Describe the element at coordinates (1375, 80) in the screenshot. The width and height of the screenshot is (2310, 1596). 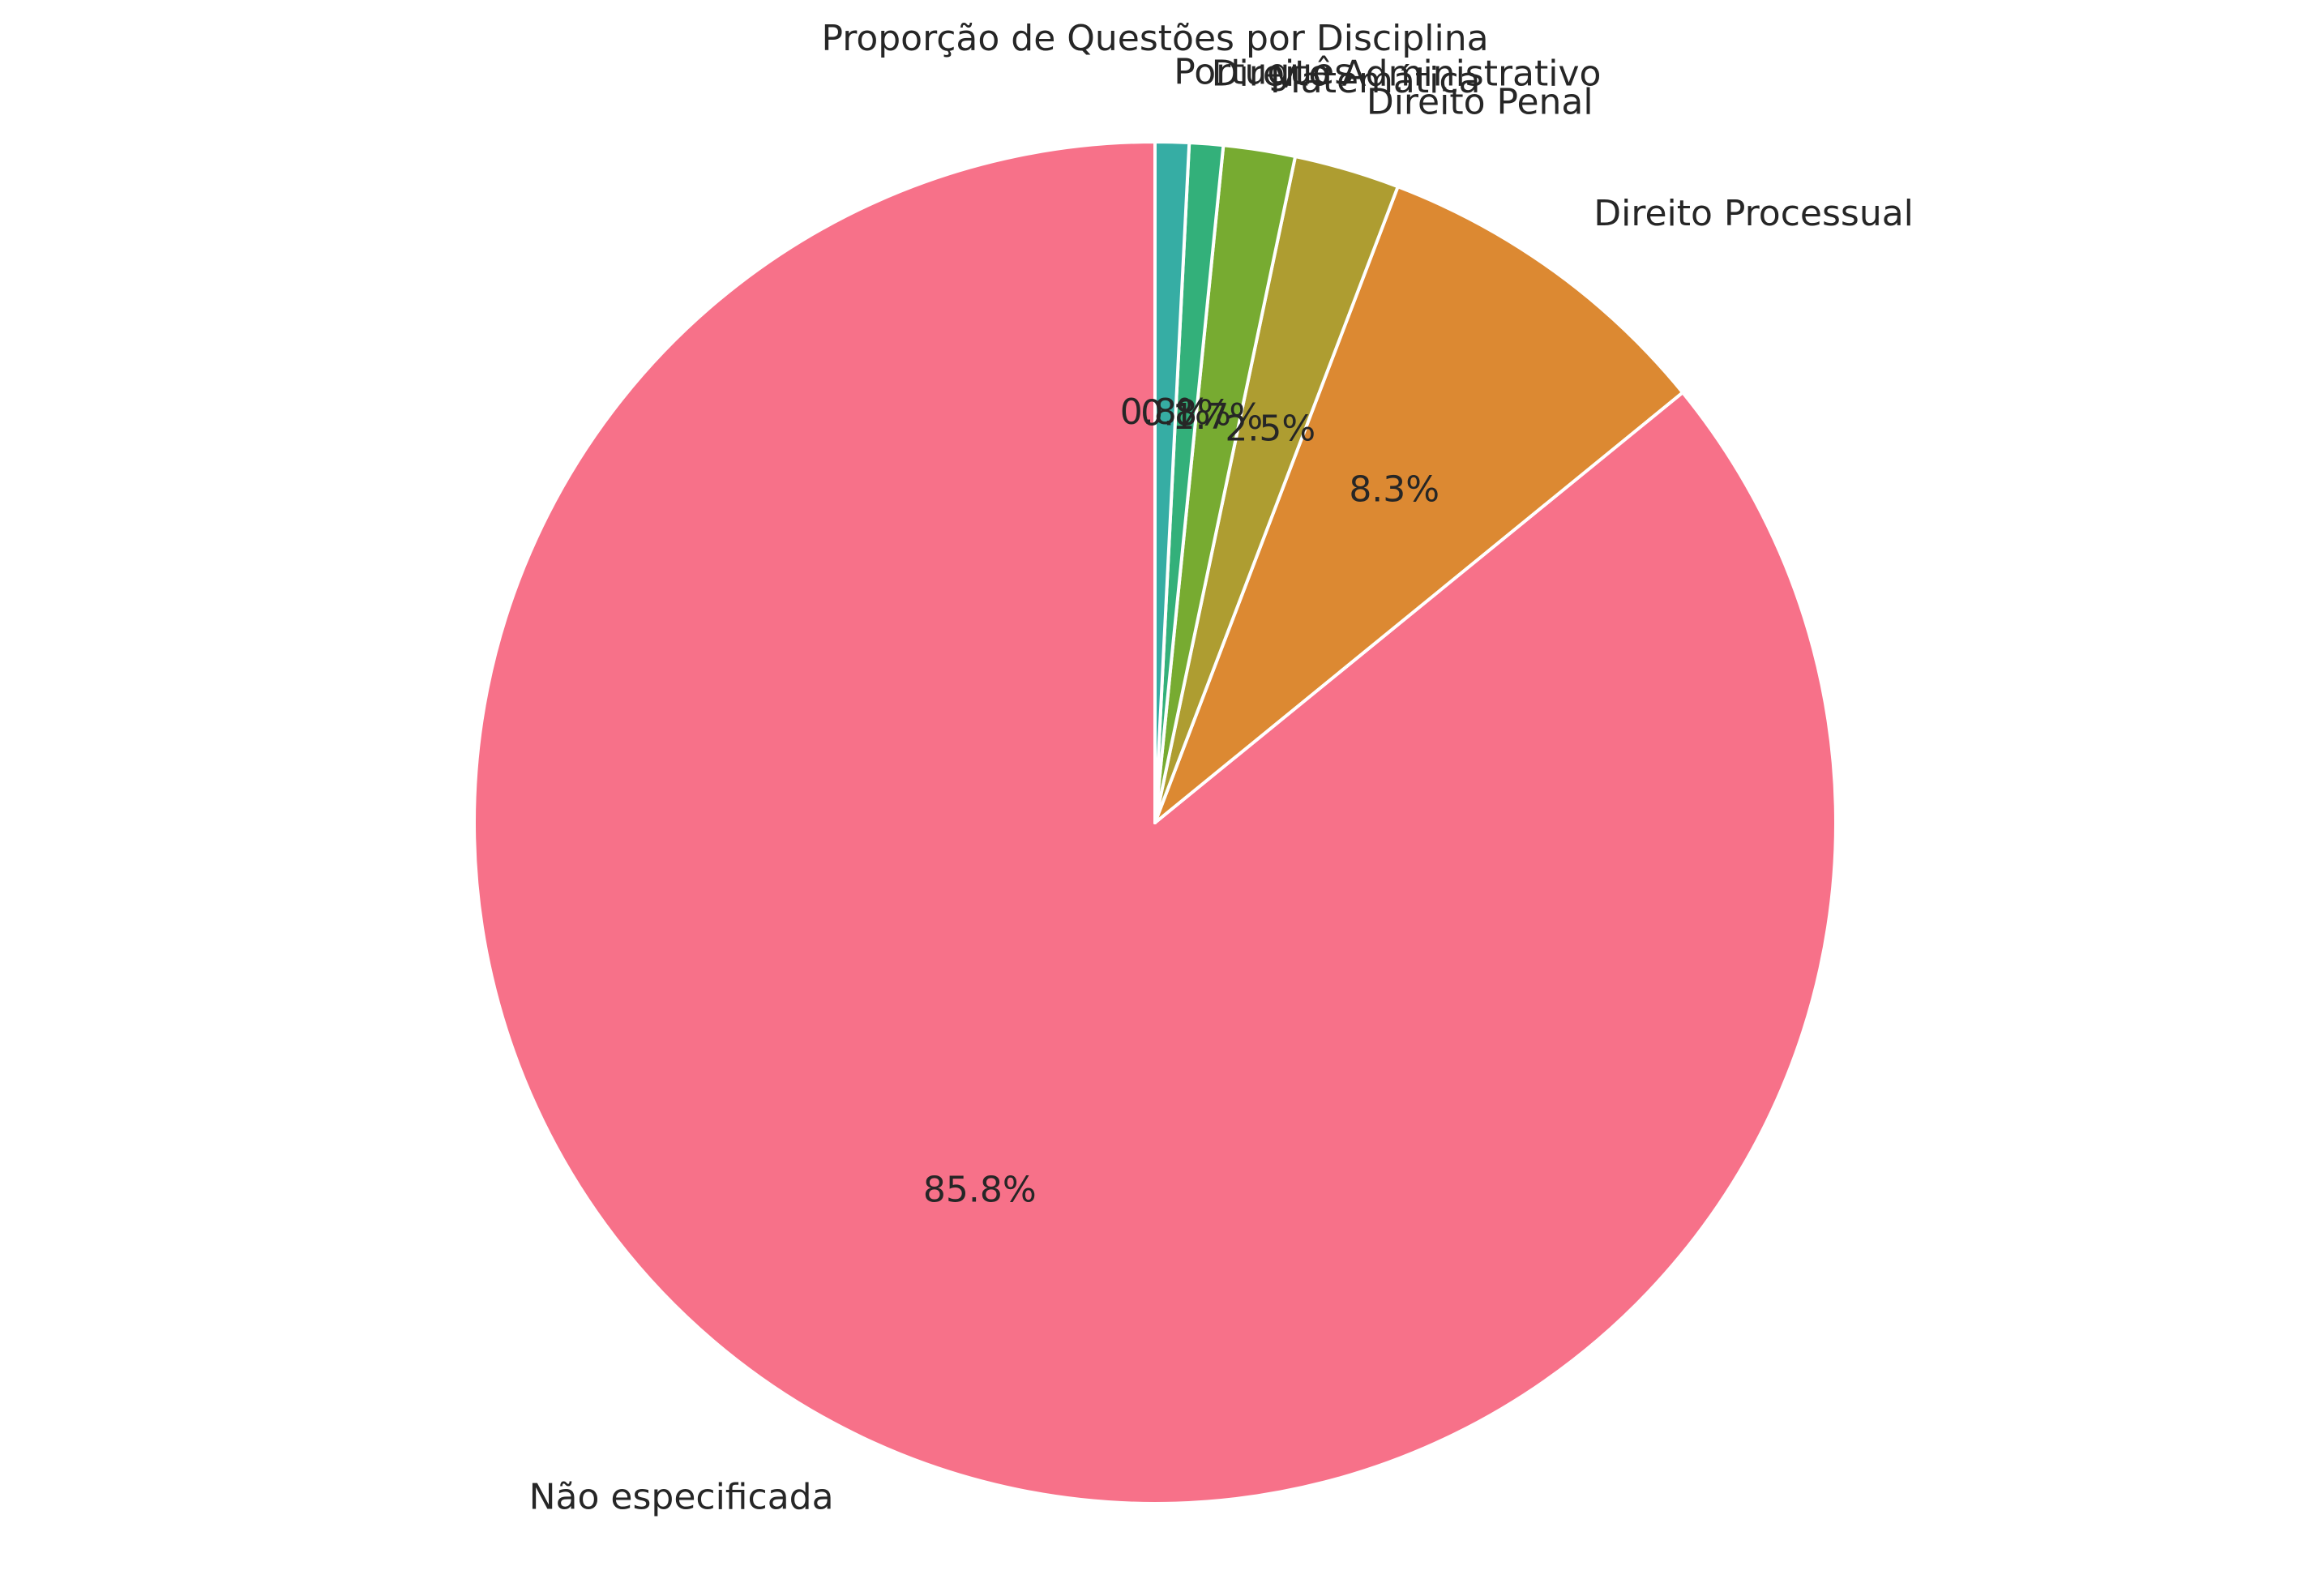
I see `slice-label-matematica: Matemática` at that location.